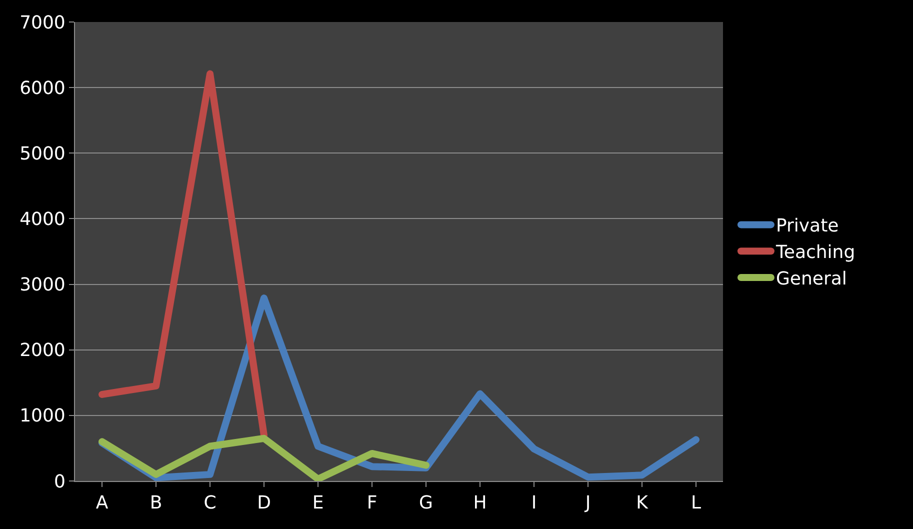 The image size is (913, 529). I want to click on x-tick-label: L, so click(696, 503).